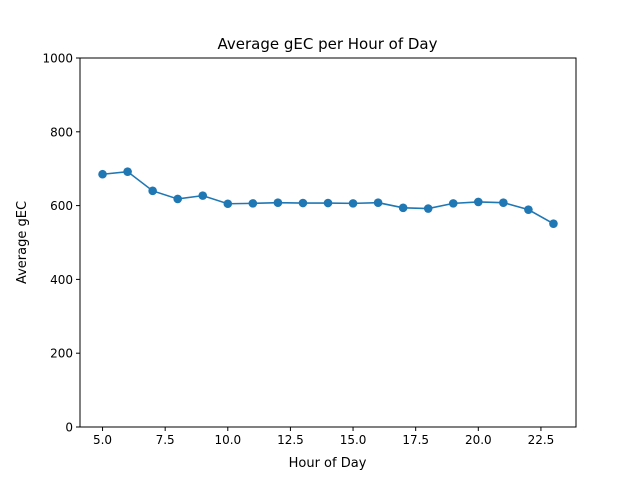  I want to click on x-tick-label: 15.0, so click(353, 440).